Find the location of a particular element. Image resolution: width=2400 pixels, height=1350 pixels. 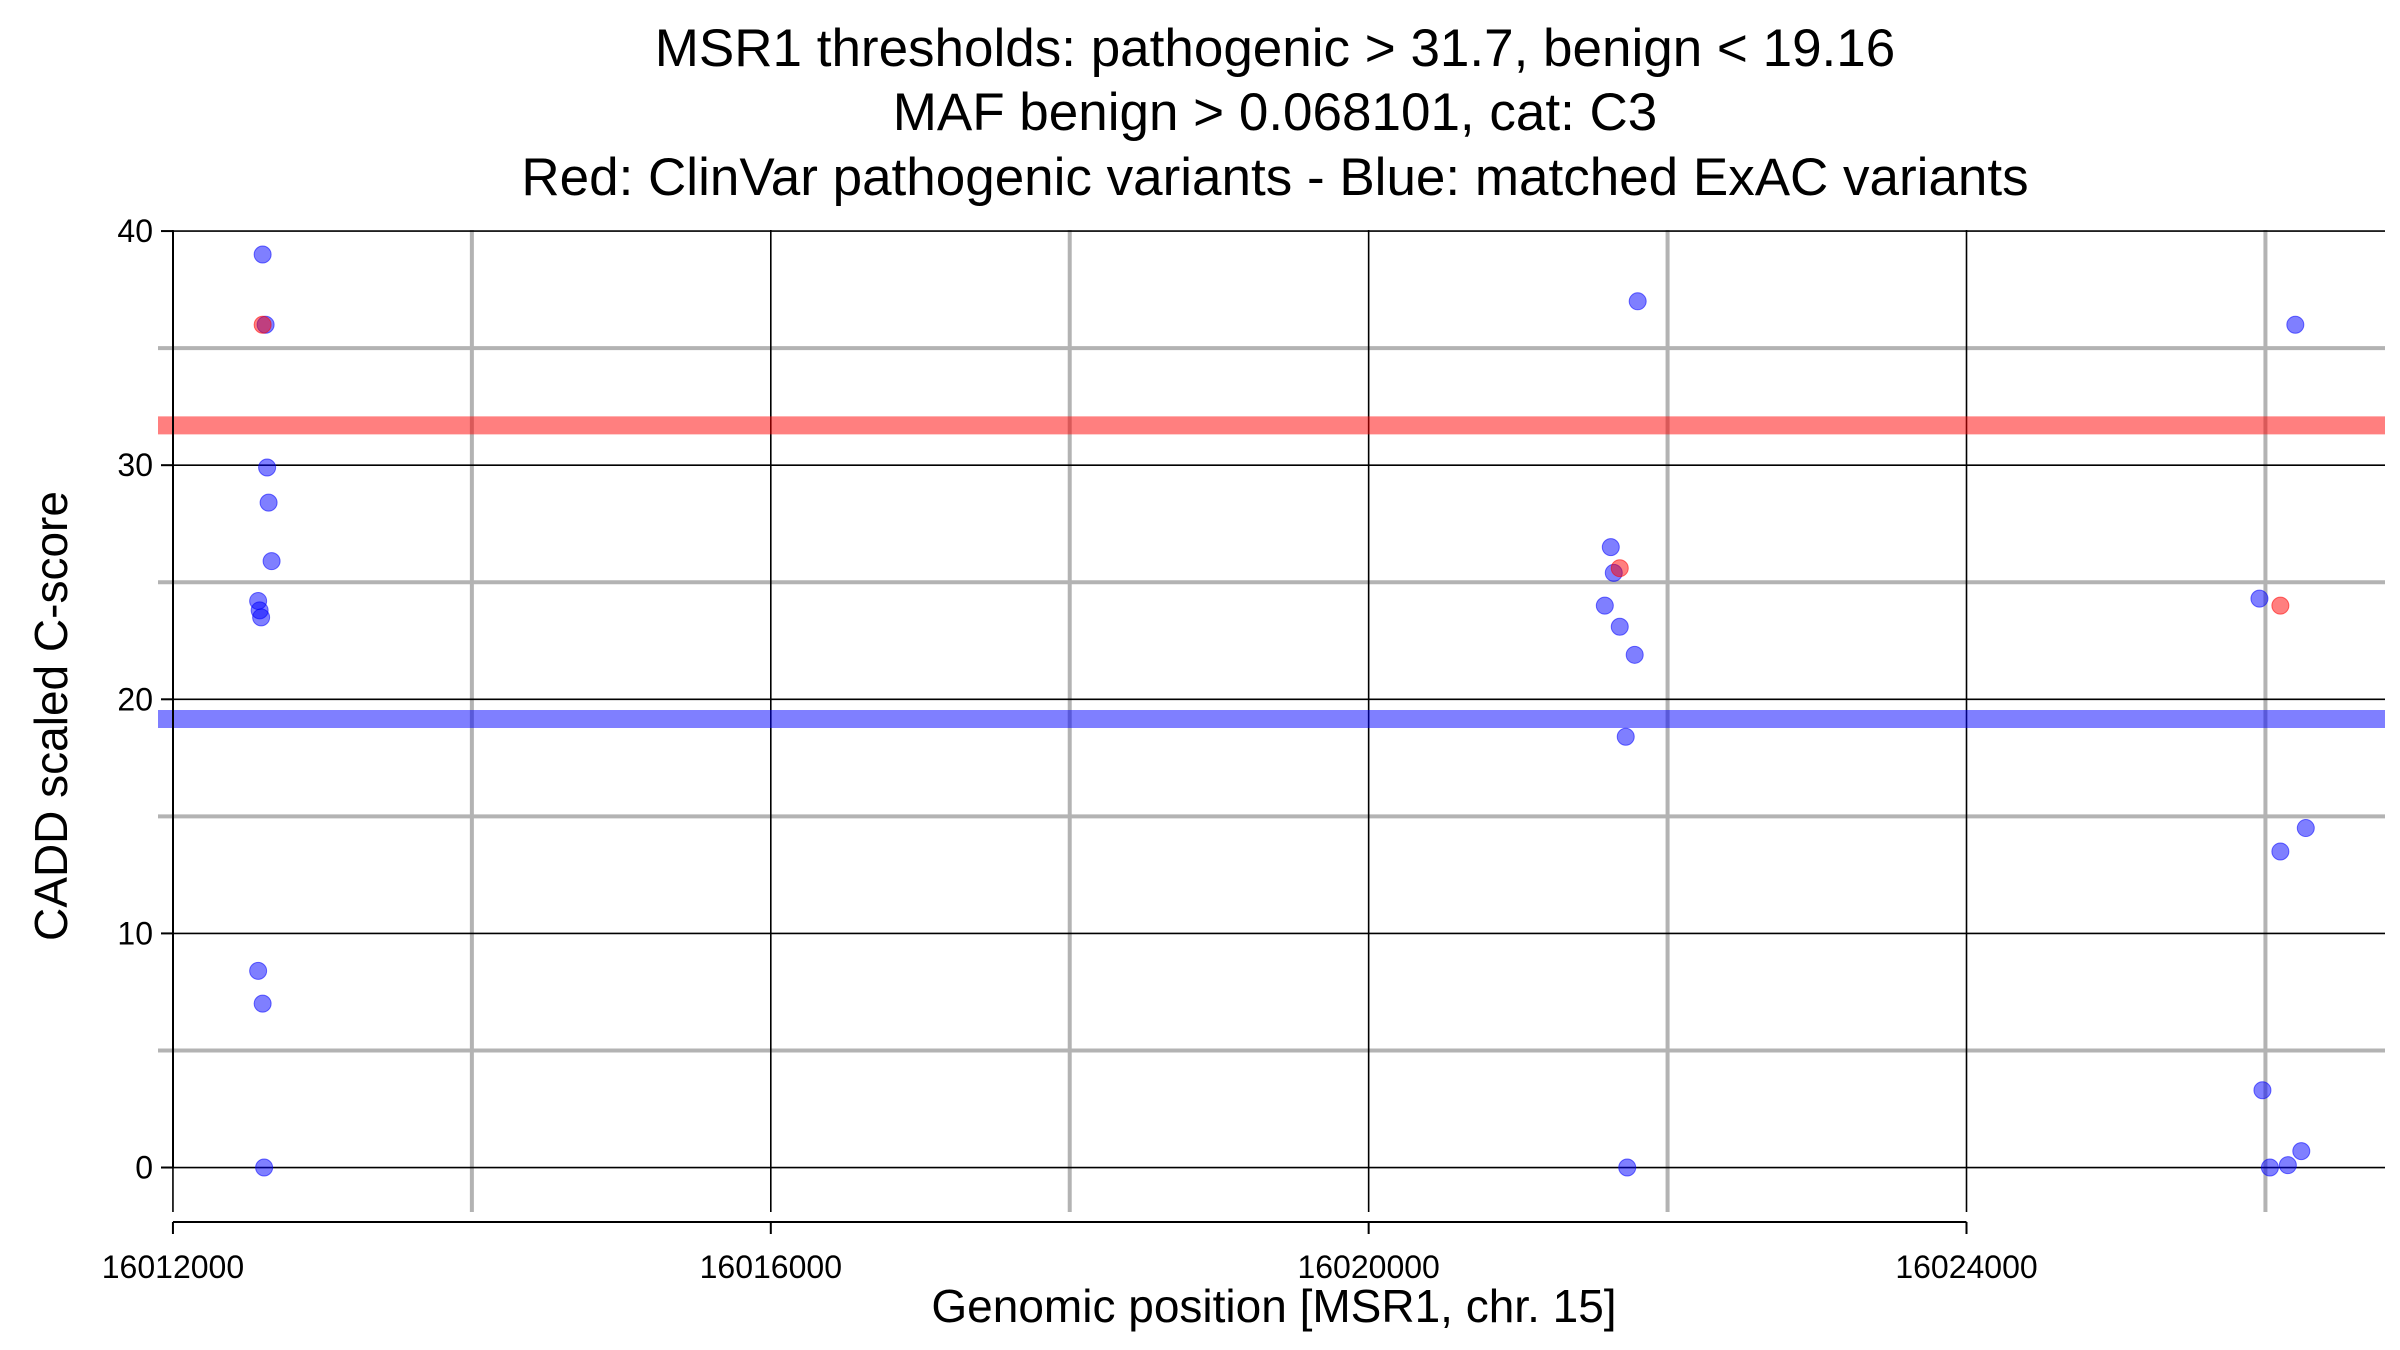

chart-title-line-2: MAF benign > 0.068101, cat: C3 is located at coordinates (1275, 112).